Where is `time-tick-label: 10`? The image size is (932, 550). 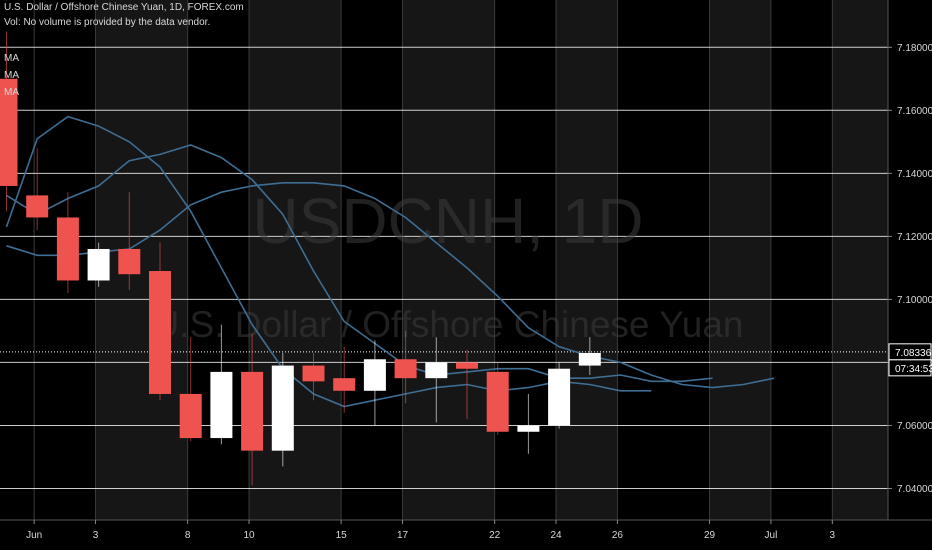
time-tick-label: 10 is located at coordinates (249, 535).